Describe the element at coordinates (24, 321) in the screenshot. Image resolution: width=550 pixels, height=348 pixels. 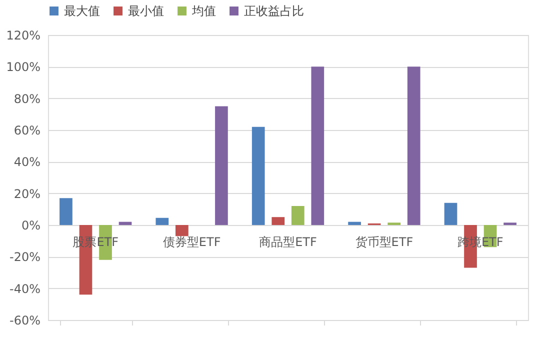
I see `y-tick-label: -60%` at that location.